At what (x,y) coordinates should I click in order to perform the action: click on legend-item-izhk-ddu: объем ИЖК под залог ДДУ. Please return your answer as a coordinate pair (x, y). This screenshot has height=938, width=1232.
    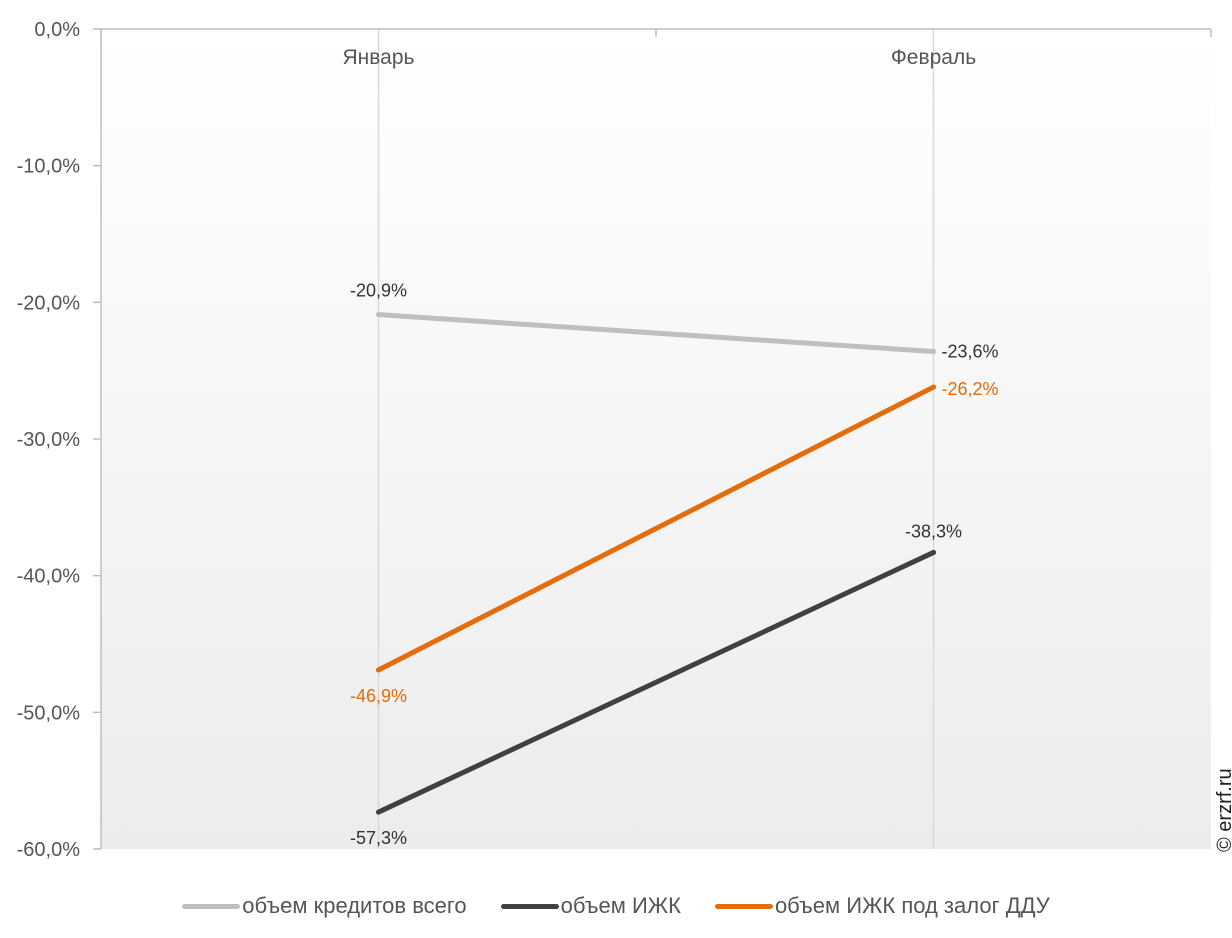
    Looking at the image, I should click on (882, 906).